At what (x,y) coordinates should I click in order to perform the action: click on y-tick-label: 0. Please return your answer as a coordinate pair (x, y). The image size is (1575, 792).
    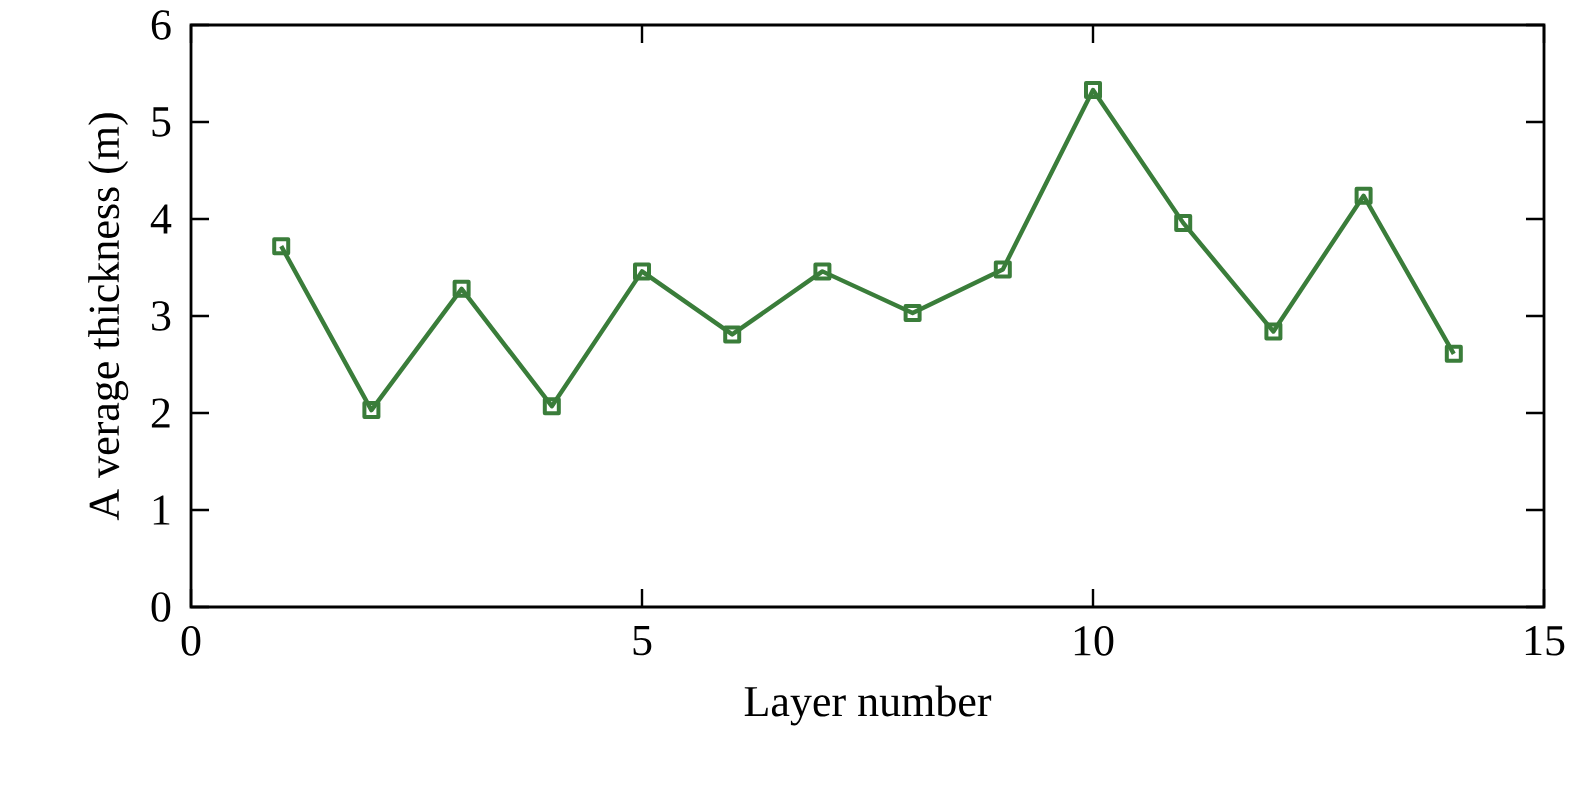
    Looking at the image, I should click on (161, 607).